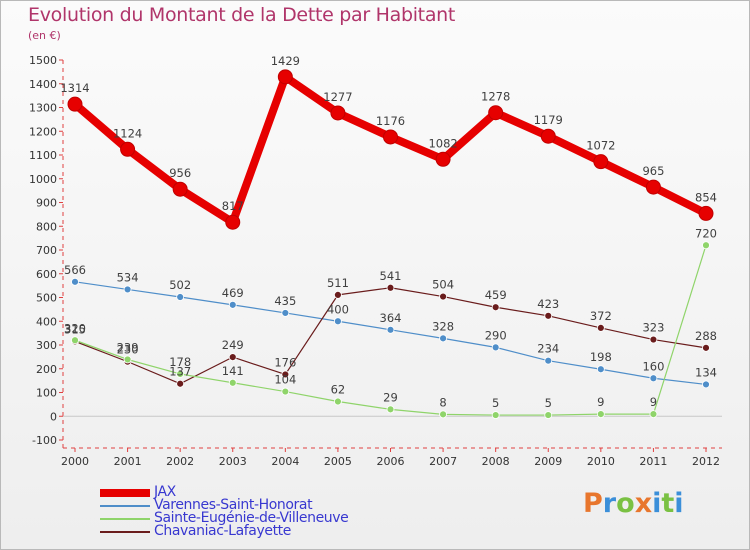 The image size is (750, 550). What do you see at coordinates (53, 416) in the screenshot?
I see `y-tick-label: 0` at bounding box center [53, 416].